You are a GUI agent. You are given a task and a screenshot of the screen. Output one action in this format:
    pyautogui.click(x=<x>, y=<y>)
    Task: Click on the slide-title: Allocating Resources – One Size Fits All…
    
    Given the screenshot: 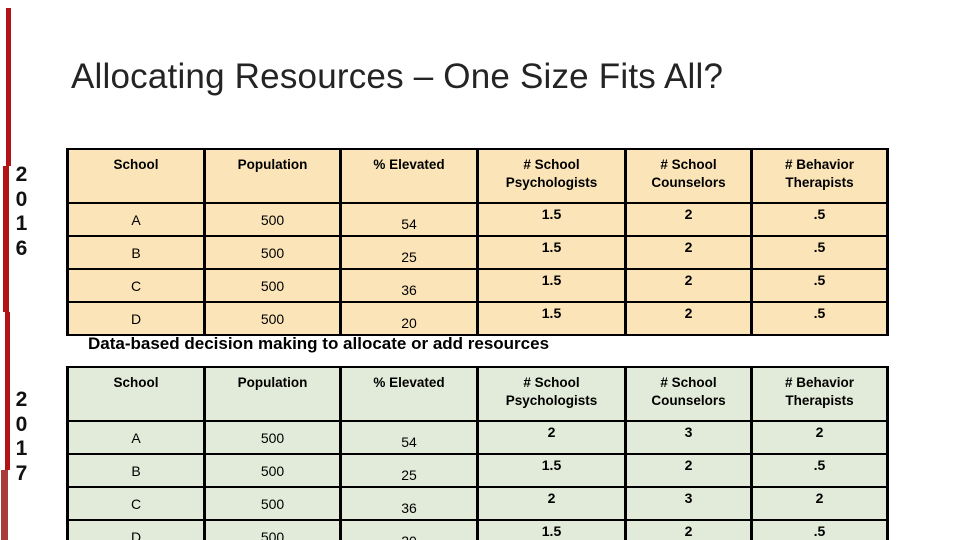 What is the action you would take?
    pyautogui.click(x=397, y=76)
    